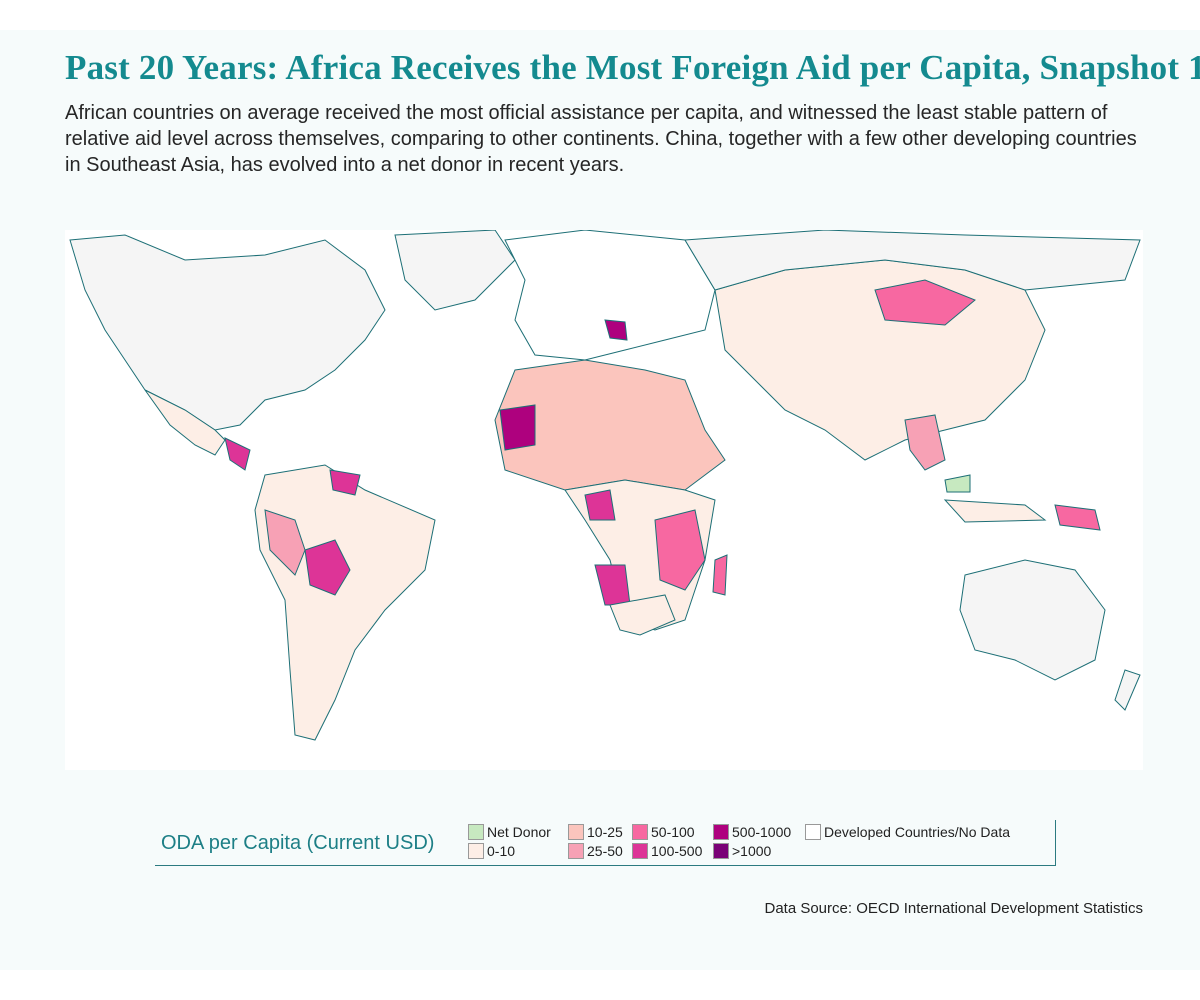 The image size is (1200, 1000). I want to click on mauritania, so click(517, 427).